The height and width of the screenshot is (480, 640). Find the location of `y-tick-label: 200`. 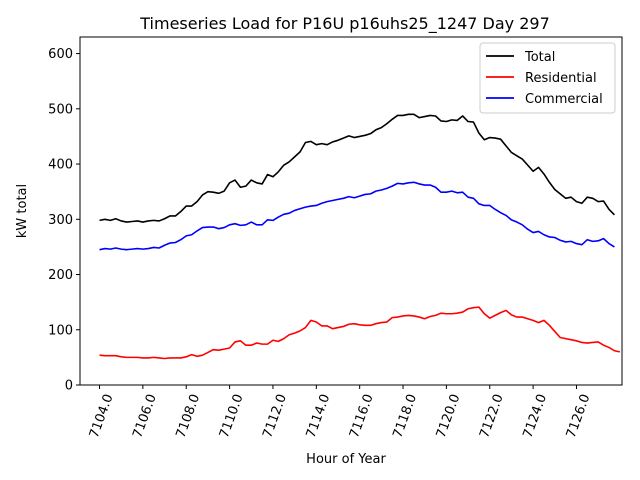

y-tick-label: 200 is located at coordinates (60, 275).